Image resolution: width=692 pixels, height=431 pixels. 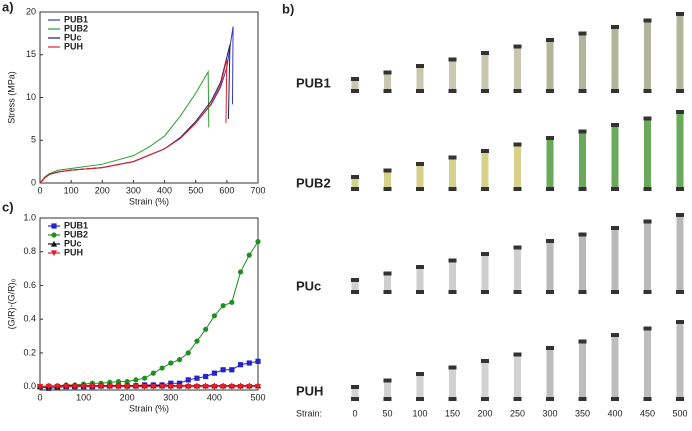 I want to click on x-tick-label: 700, so click(x=257, y=190).